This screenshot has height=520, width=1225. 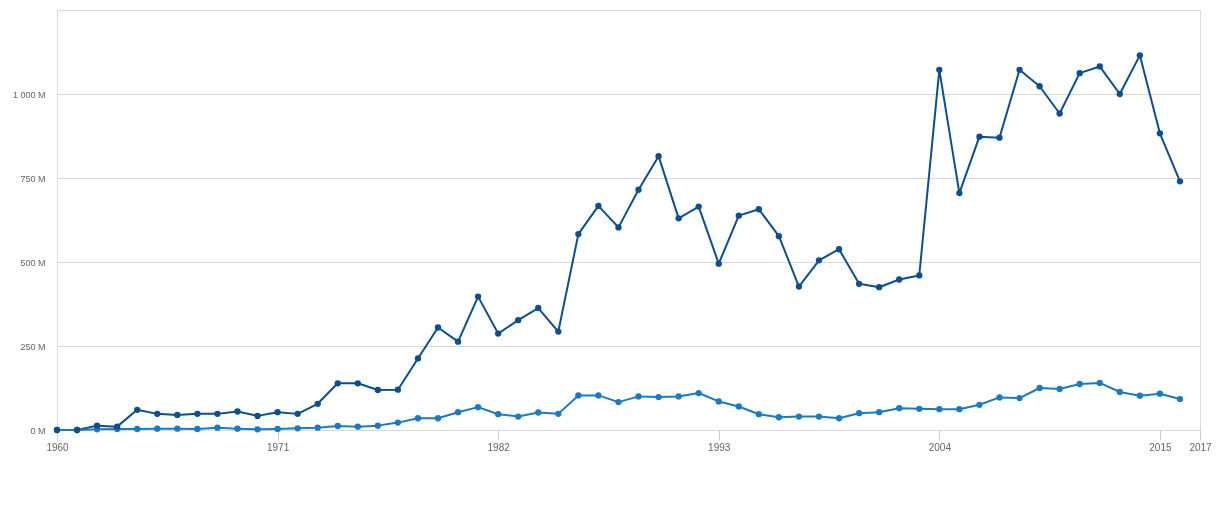 What do you see at coordinates (58, 447) in the screenshot?
I see `x-tick-label: 1960` at bounding box center [58, 447].